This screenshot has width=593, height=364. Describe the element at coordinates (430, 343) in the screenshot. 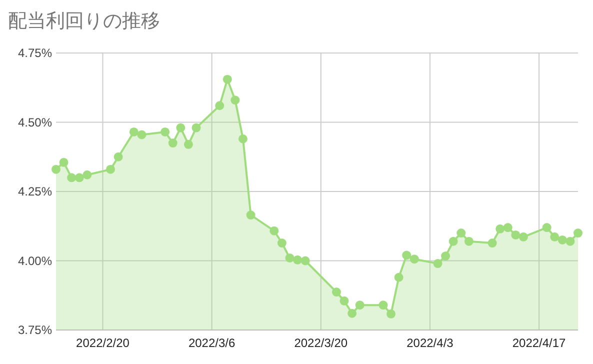

I see `x-tick-label: 2022/4/3` at that location.